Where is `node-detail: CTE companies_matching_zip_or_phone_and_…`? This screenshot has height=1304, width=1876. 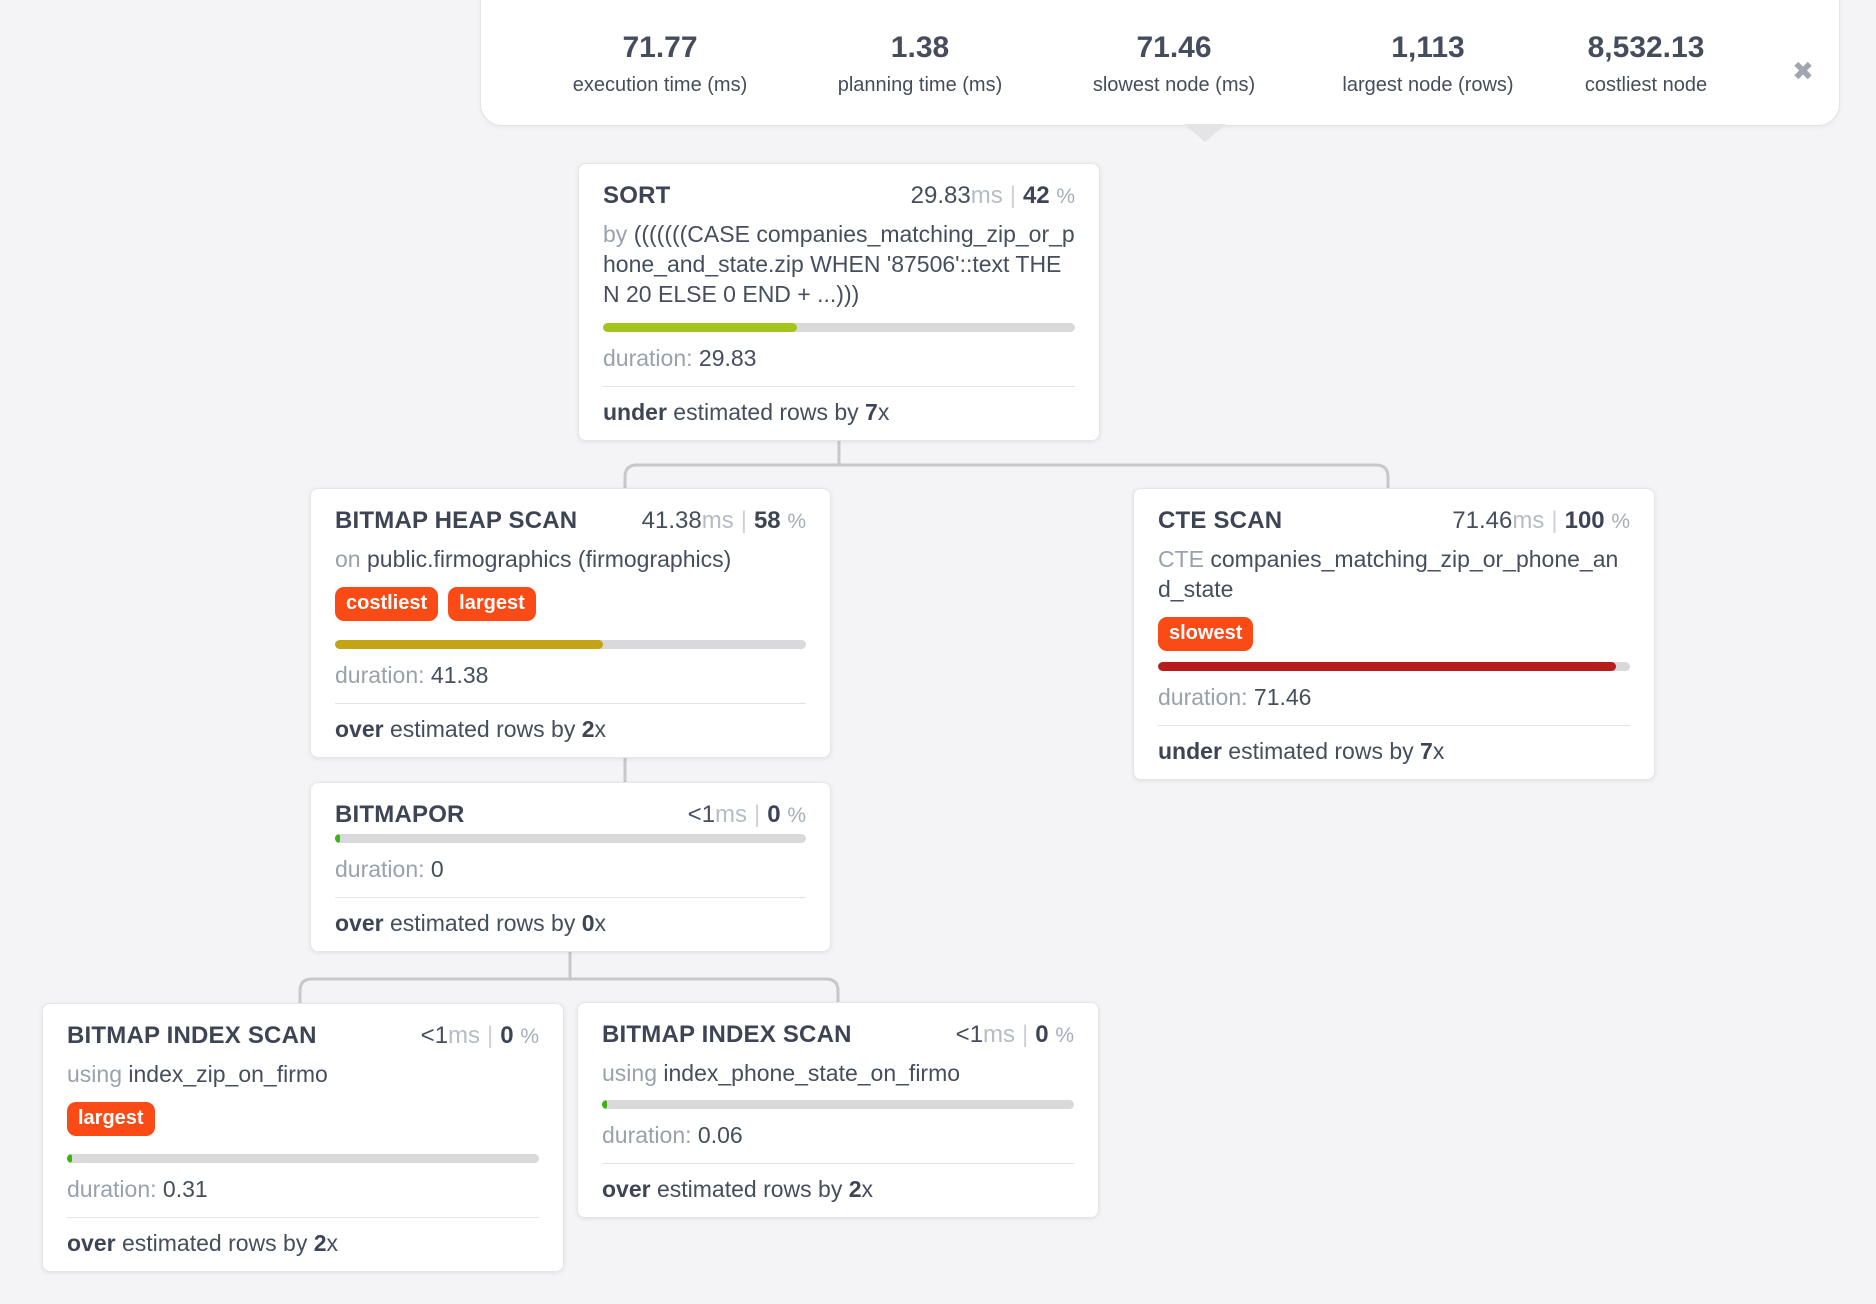
node-detail: CTE companies_matching_zip_or_phone_and_… is located at coordinates (1388, 574).